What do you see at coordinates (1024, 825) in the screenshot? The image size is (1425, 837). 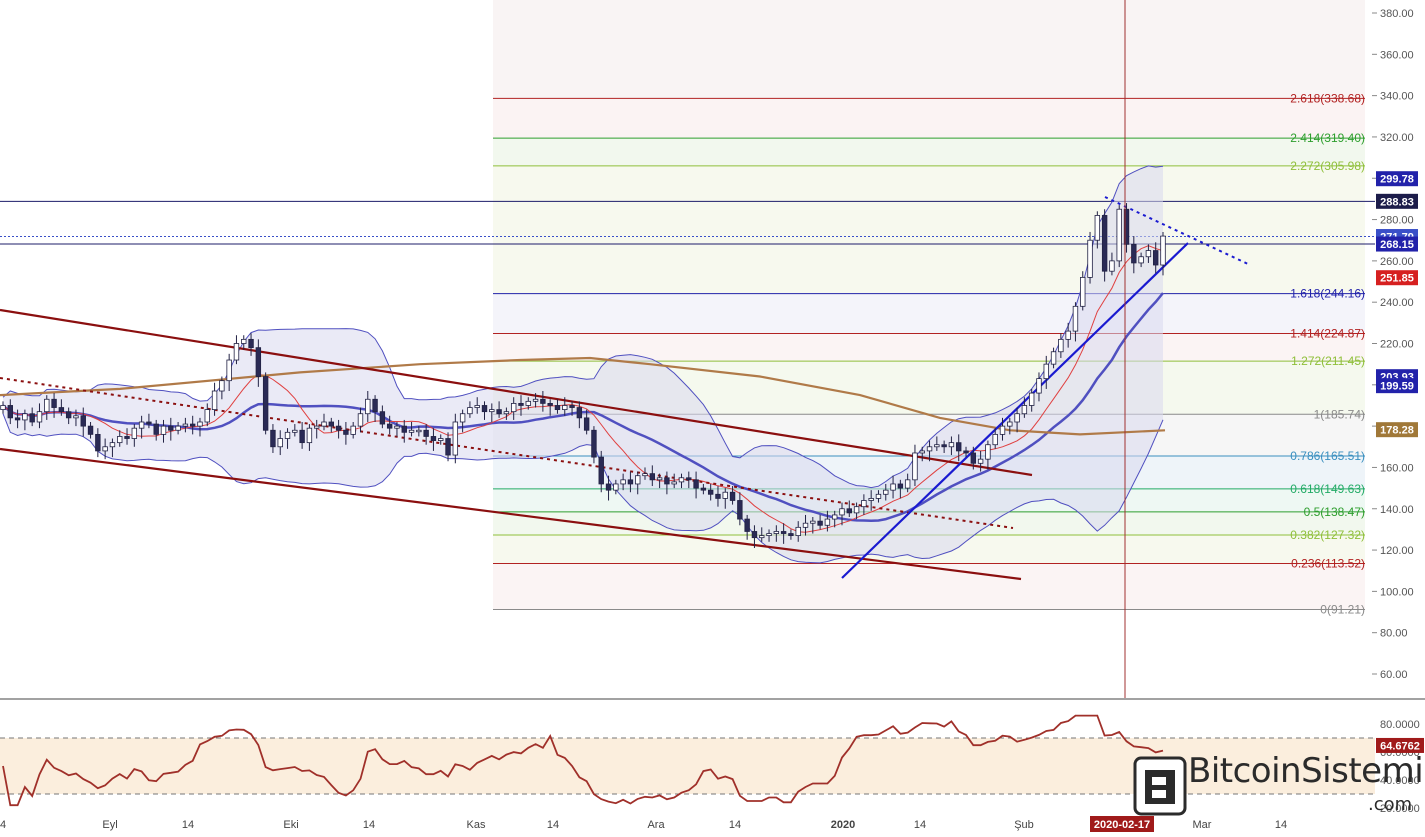 I see `time-axis-label: Şub` at bounding box center [1024, 825].